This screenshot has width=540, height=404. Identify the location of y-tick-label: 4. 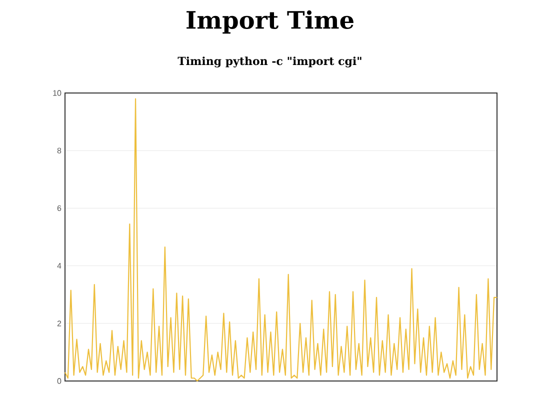
(59, 266).